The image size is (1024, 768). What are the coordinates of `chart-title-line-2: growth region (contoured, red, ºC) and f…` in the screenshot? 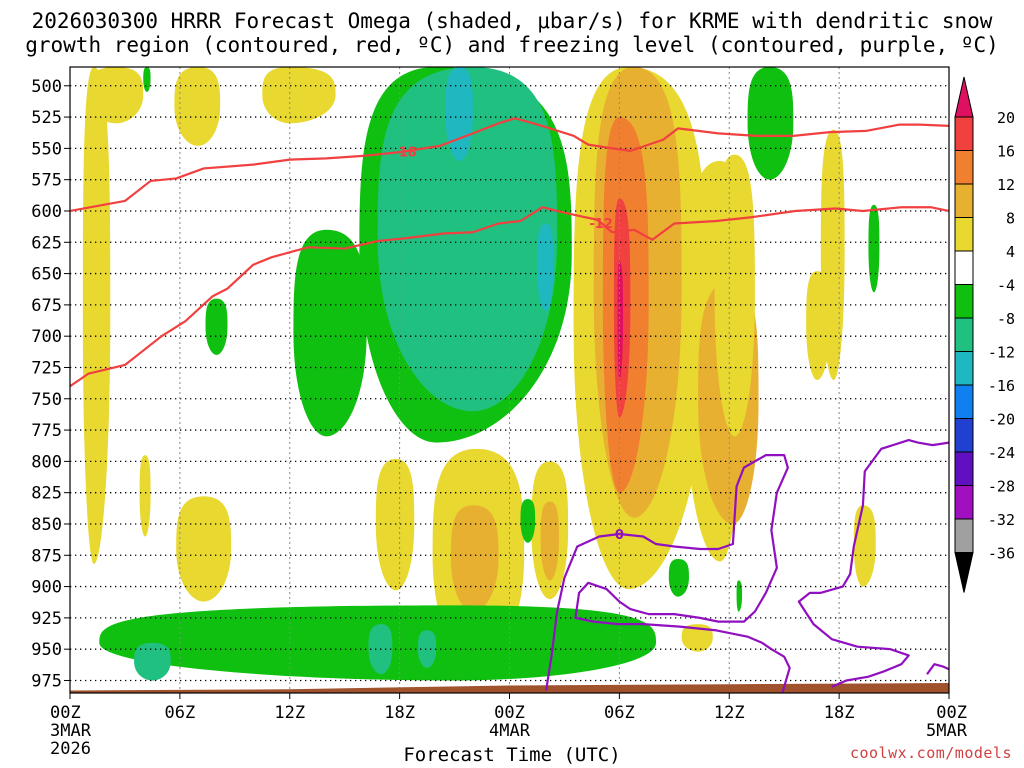 It's located at (512, 45).